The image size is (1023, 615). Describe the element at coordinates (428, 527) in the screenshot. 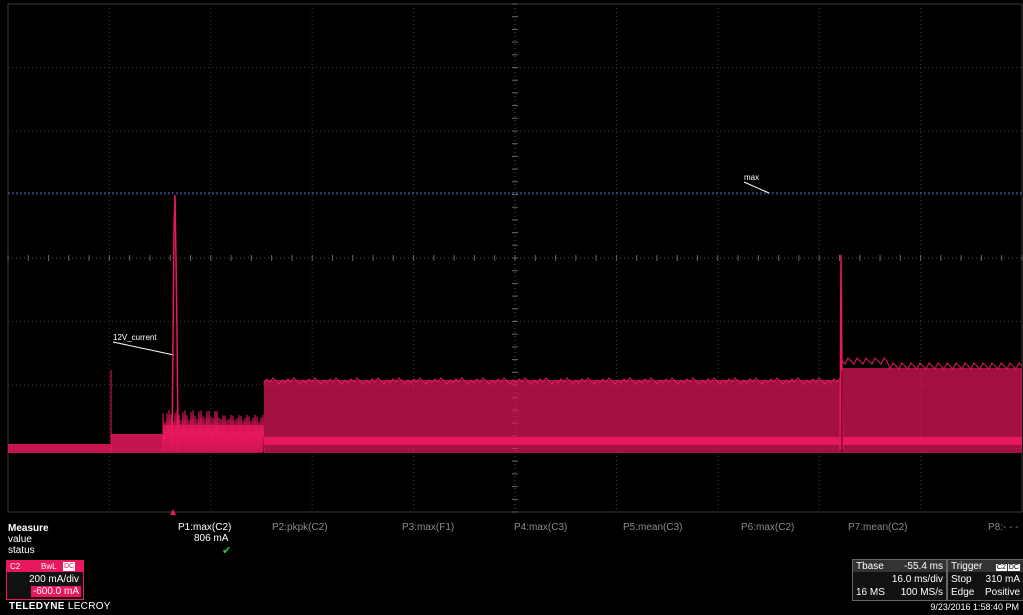

I see `param-p3: P3:max(F1)` at that location.